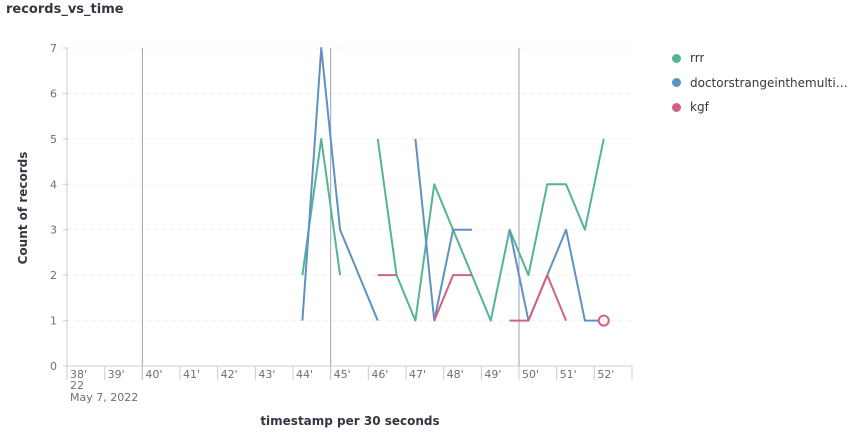 The image size is (862, 444). Describe the element at coordinates (699, 107) in the screenshot. I see `legend-label: kgf` at that location.